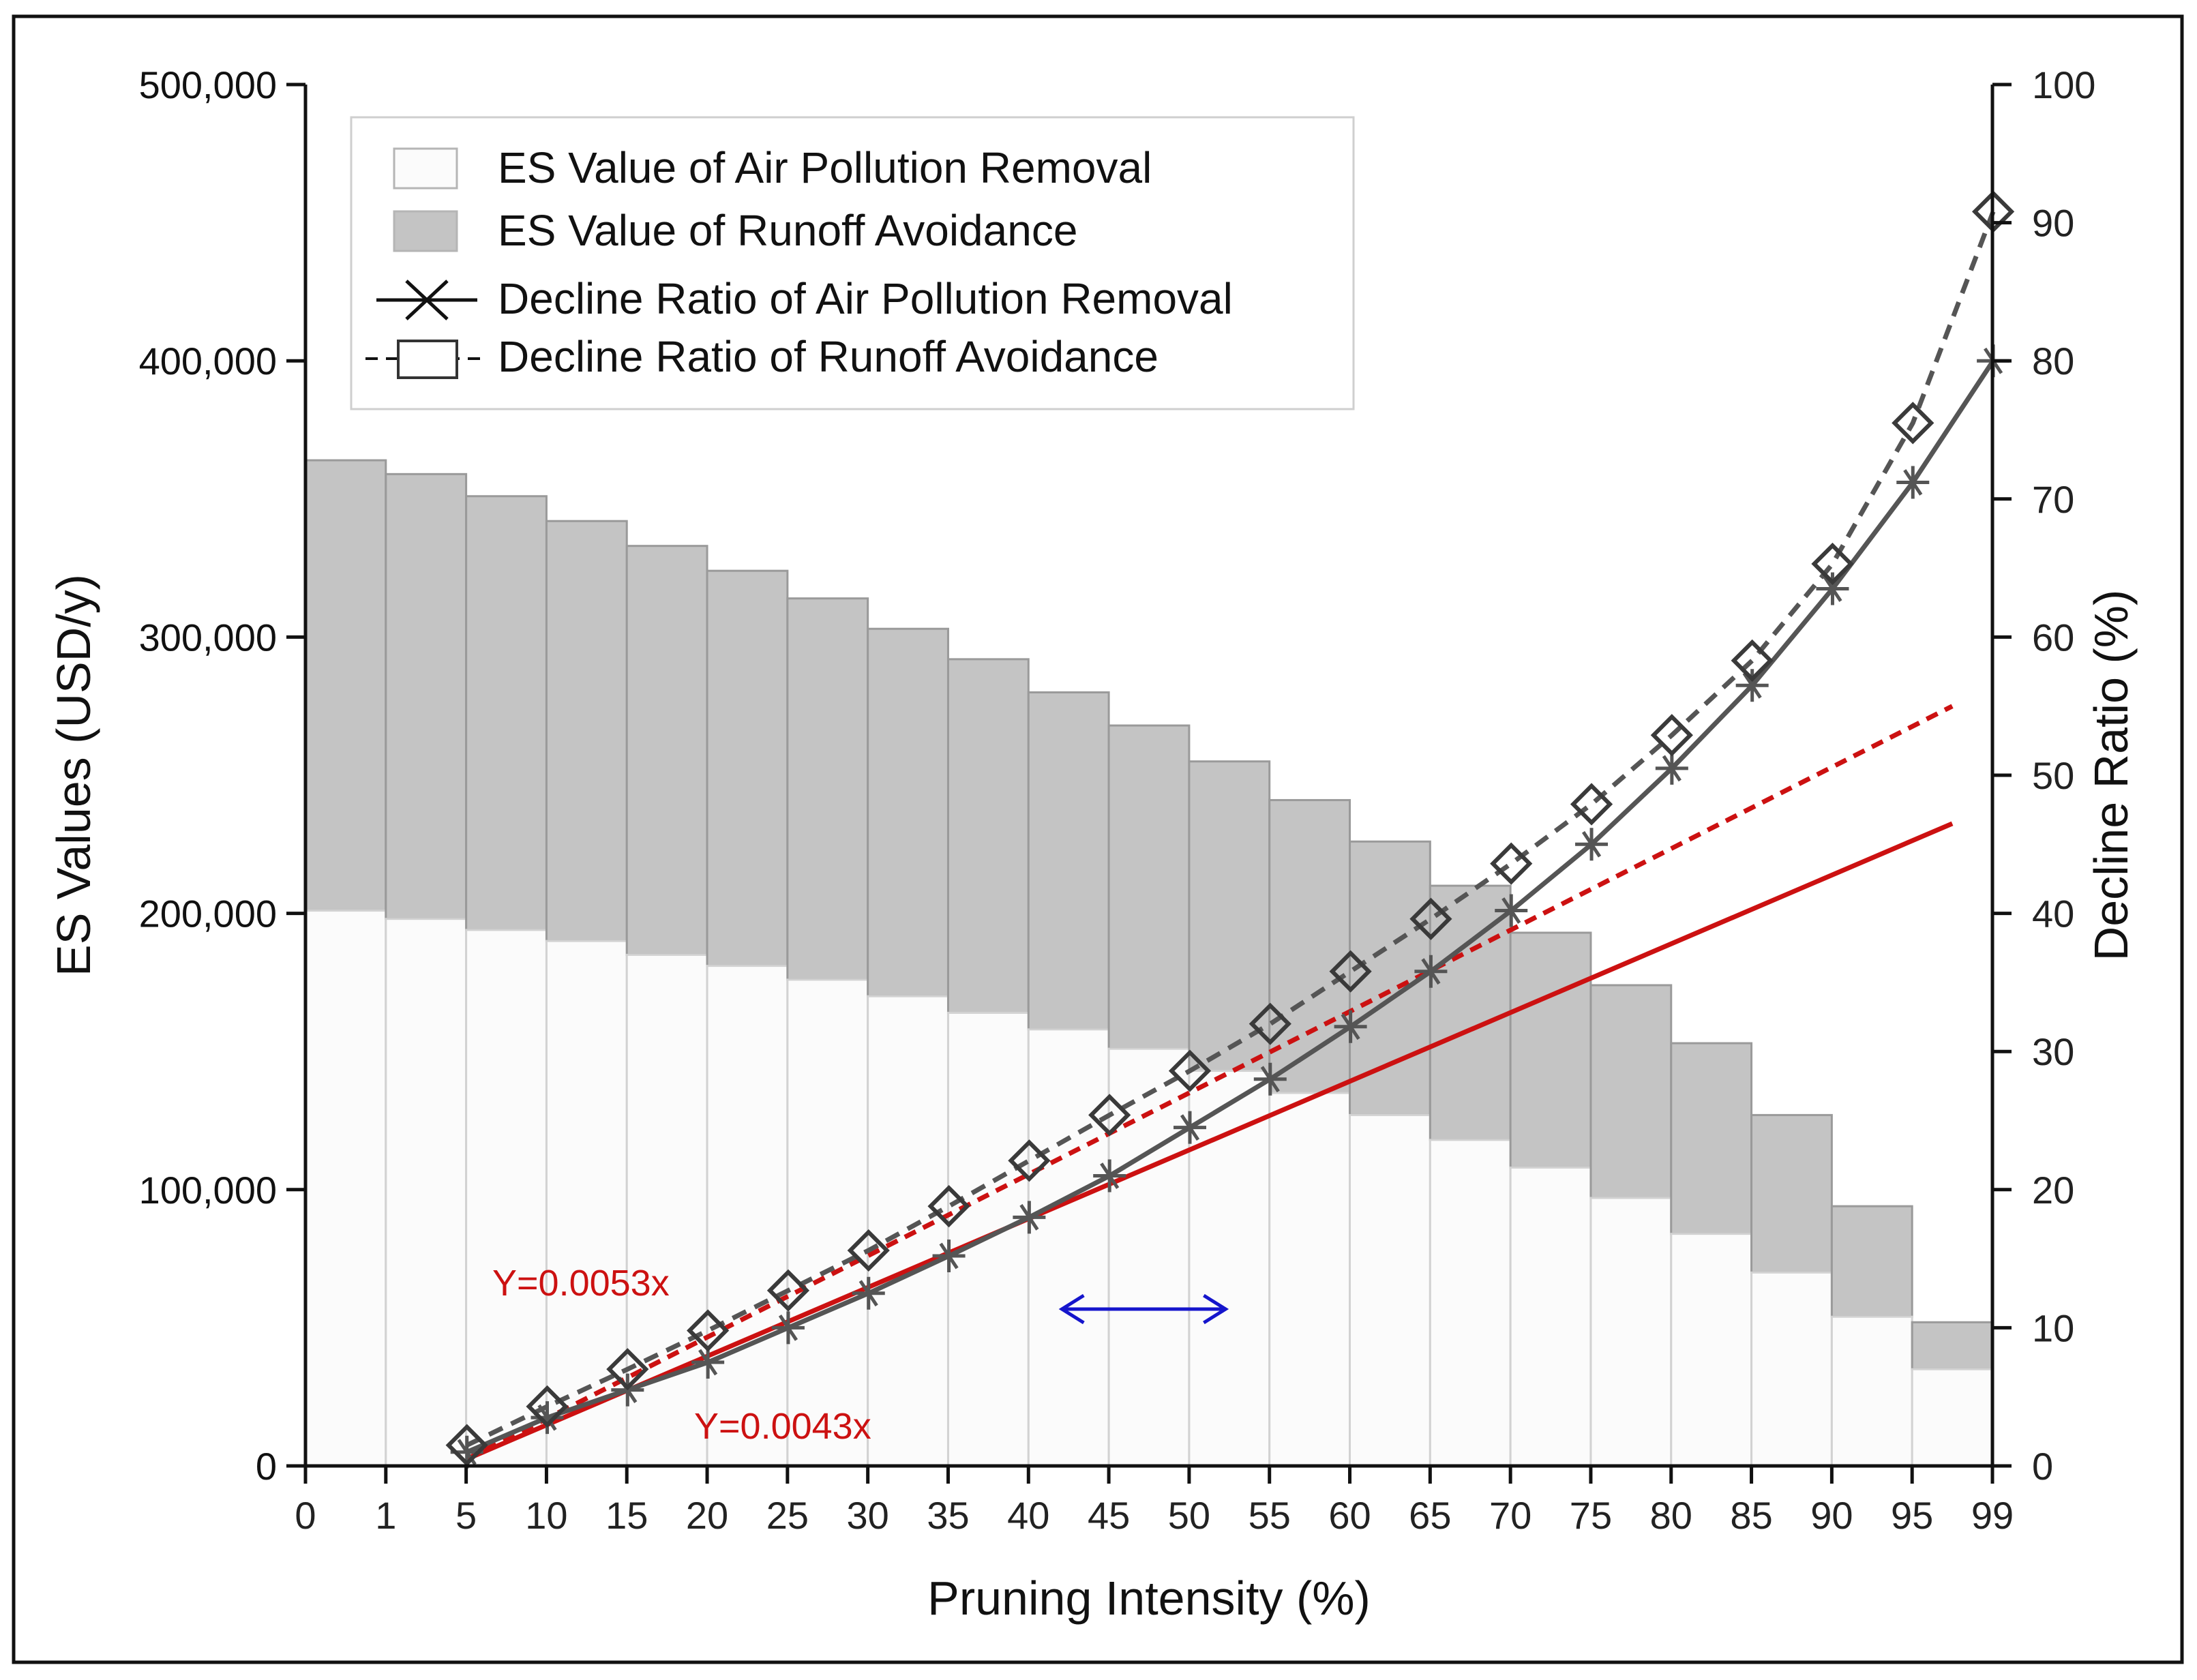 This screenshot has height=1680, width=2197. What do you see at coordinates (948, 1515) in the screenshot?
I see `x-tick-label: 35` at bounding box center [948, 1515].